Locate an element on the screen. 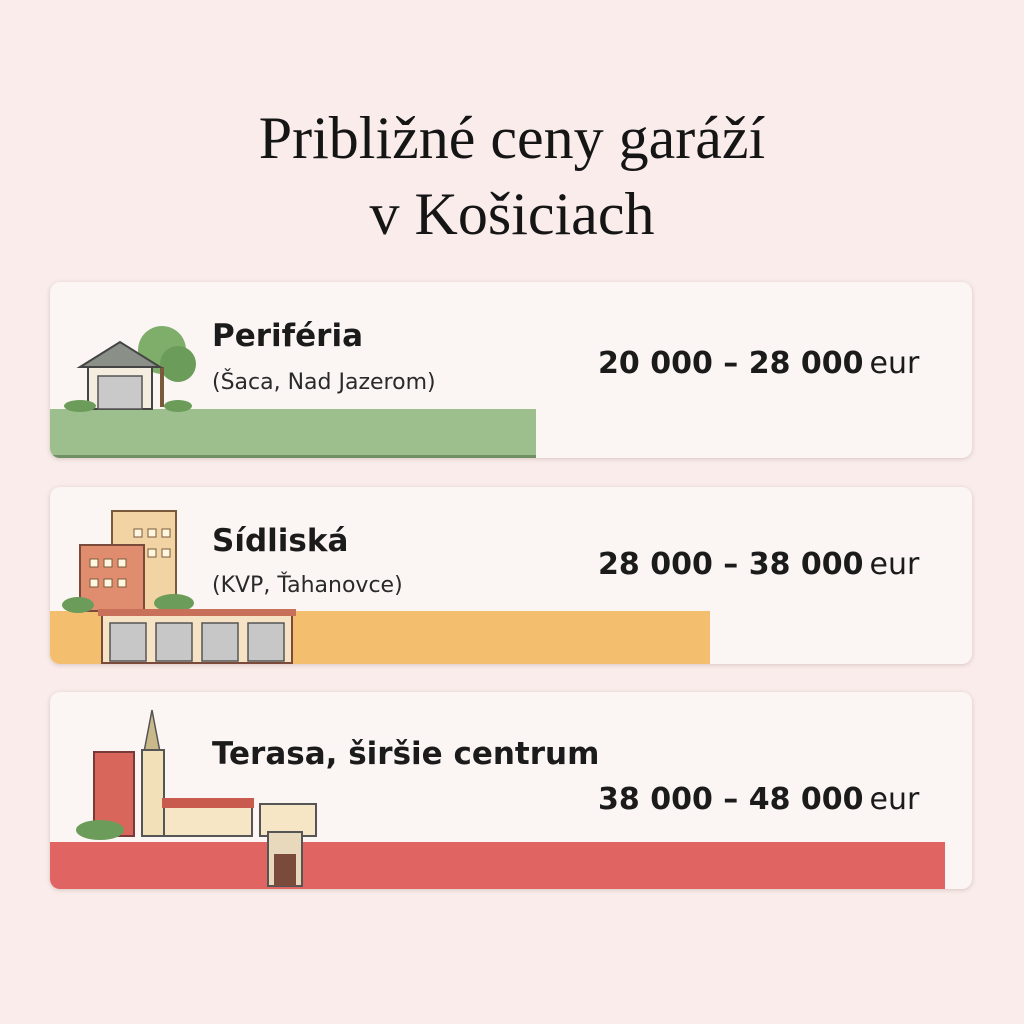 Image resolution: width=1024 pixels, height=1024 pixels. card-note: (Šaca, Nad Jazerom) is located at coordinates (324, 382).